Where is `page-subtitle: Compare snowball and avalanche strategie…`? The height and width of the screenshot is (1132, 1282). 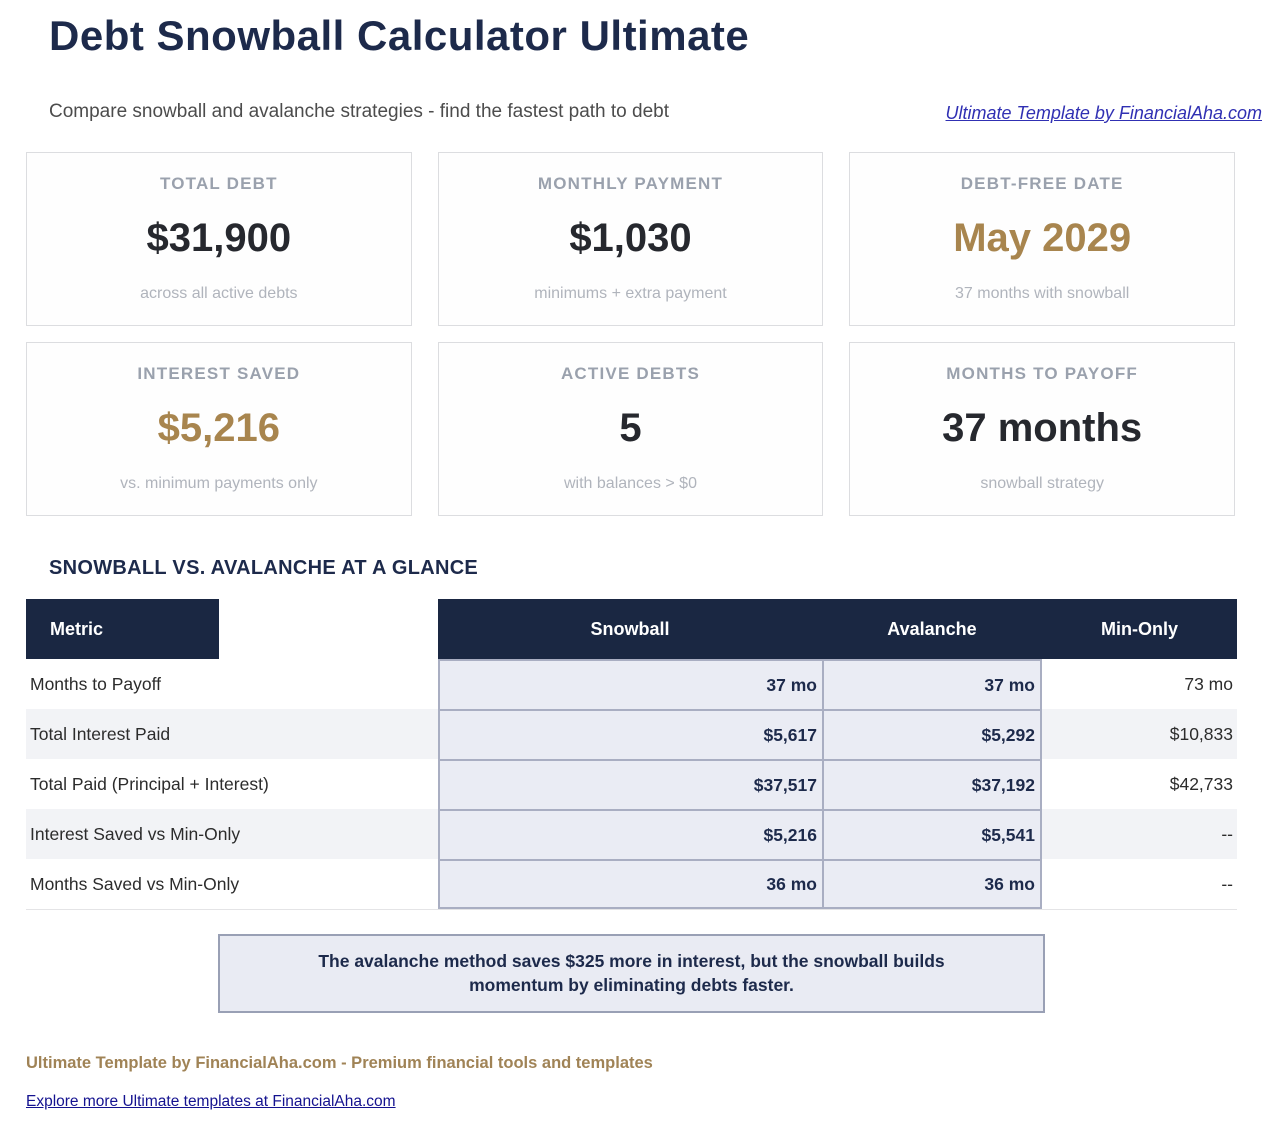 page-subtitle: Compare snowball and avalanche strategie… is located at coordinates (359, 111).